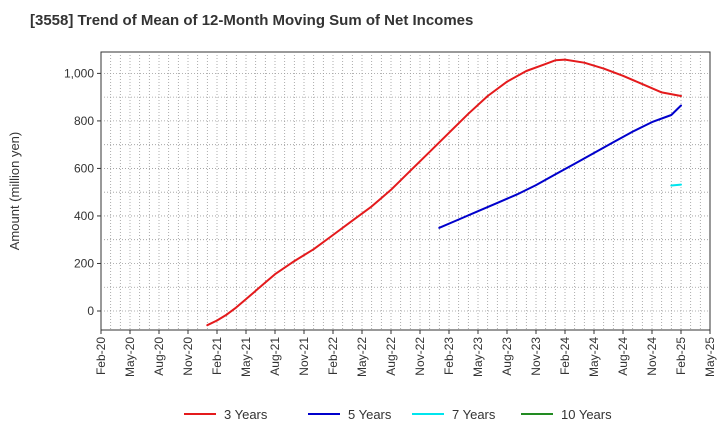 The height and width of the screenshot is (440, 720). Describe the element at coordinates (101, 356) in the screenshot. I see `x-tick-label: Feb-20` at that location.